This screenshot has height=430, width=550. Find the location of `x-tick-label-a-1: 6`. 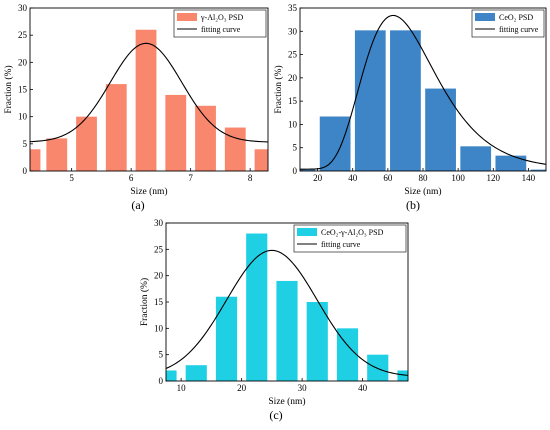

x-tick-label-a-1: 6 is located at coordinates (131, 178).